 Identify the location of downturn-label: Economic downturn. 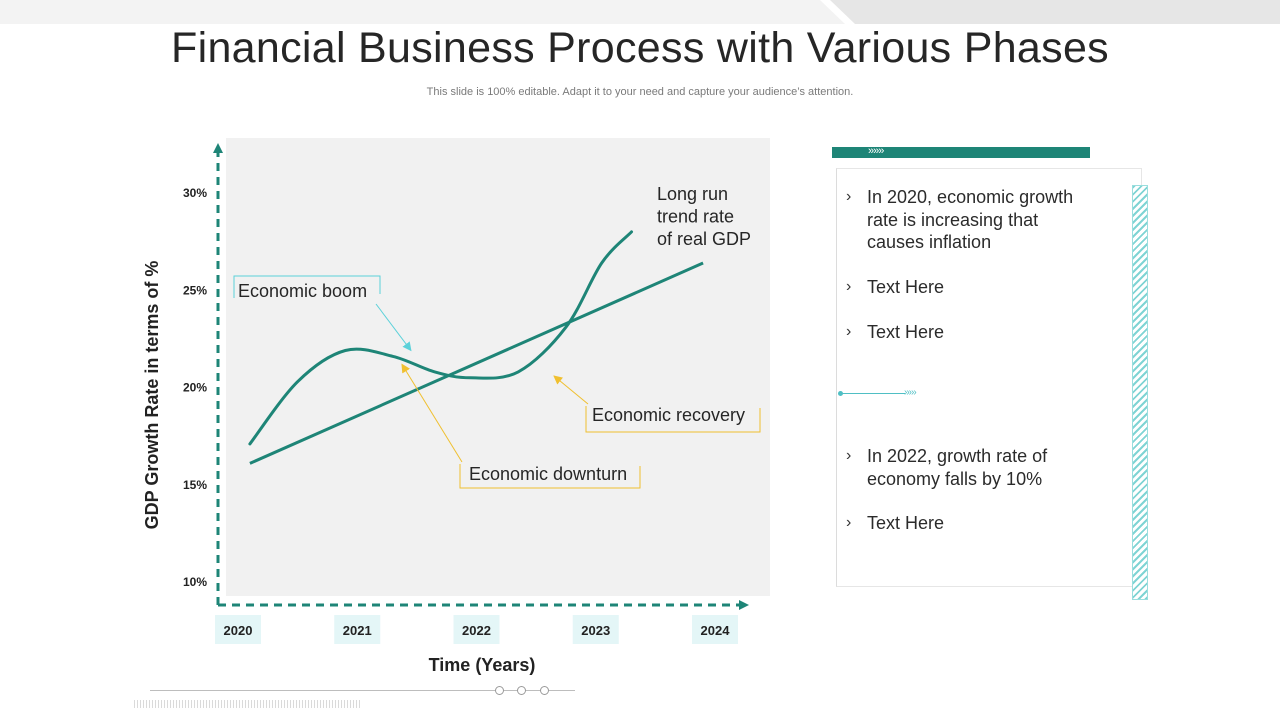
(548, 474).